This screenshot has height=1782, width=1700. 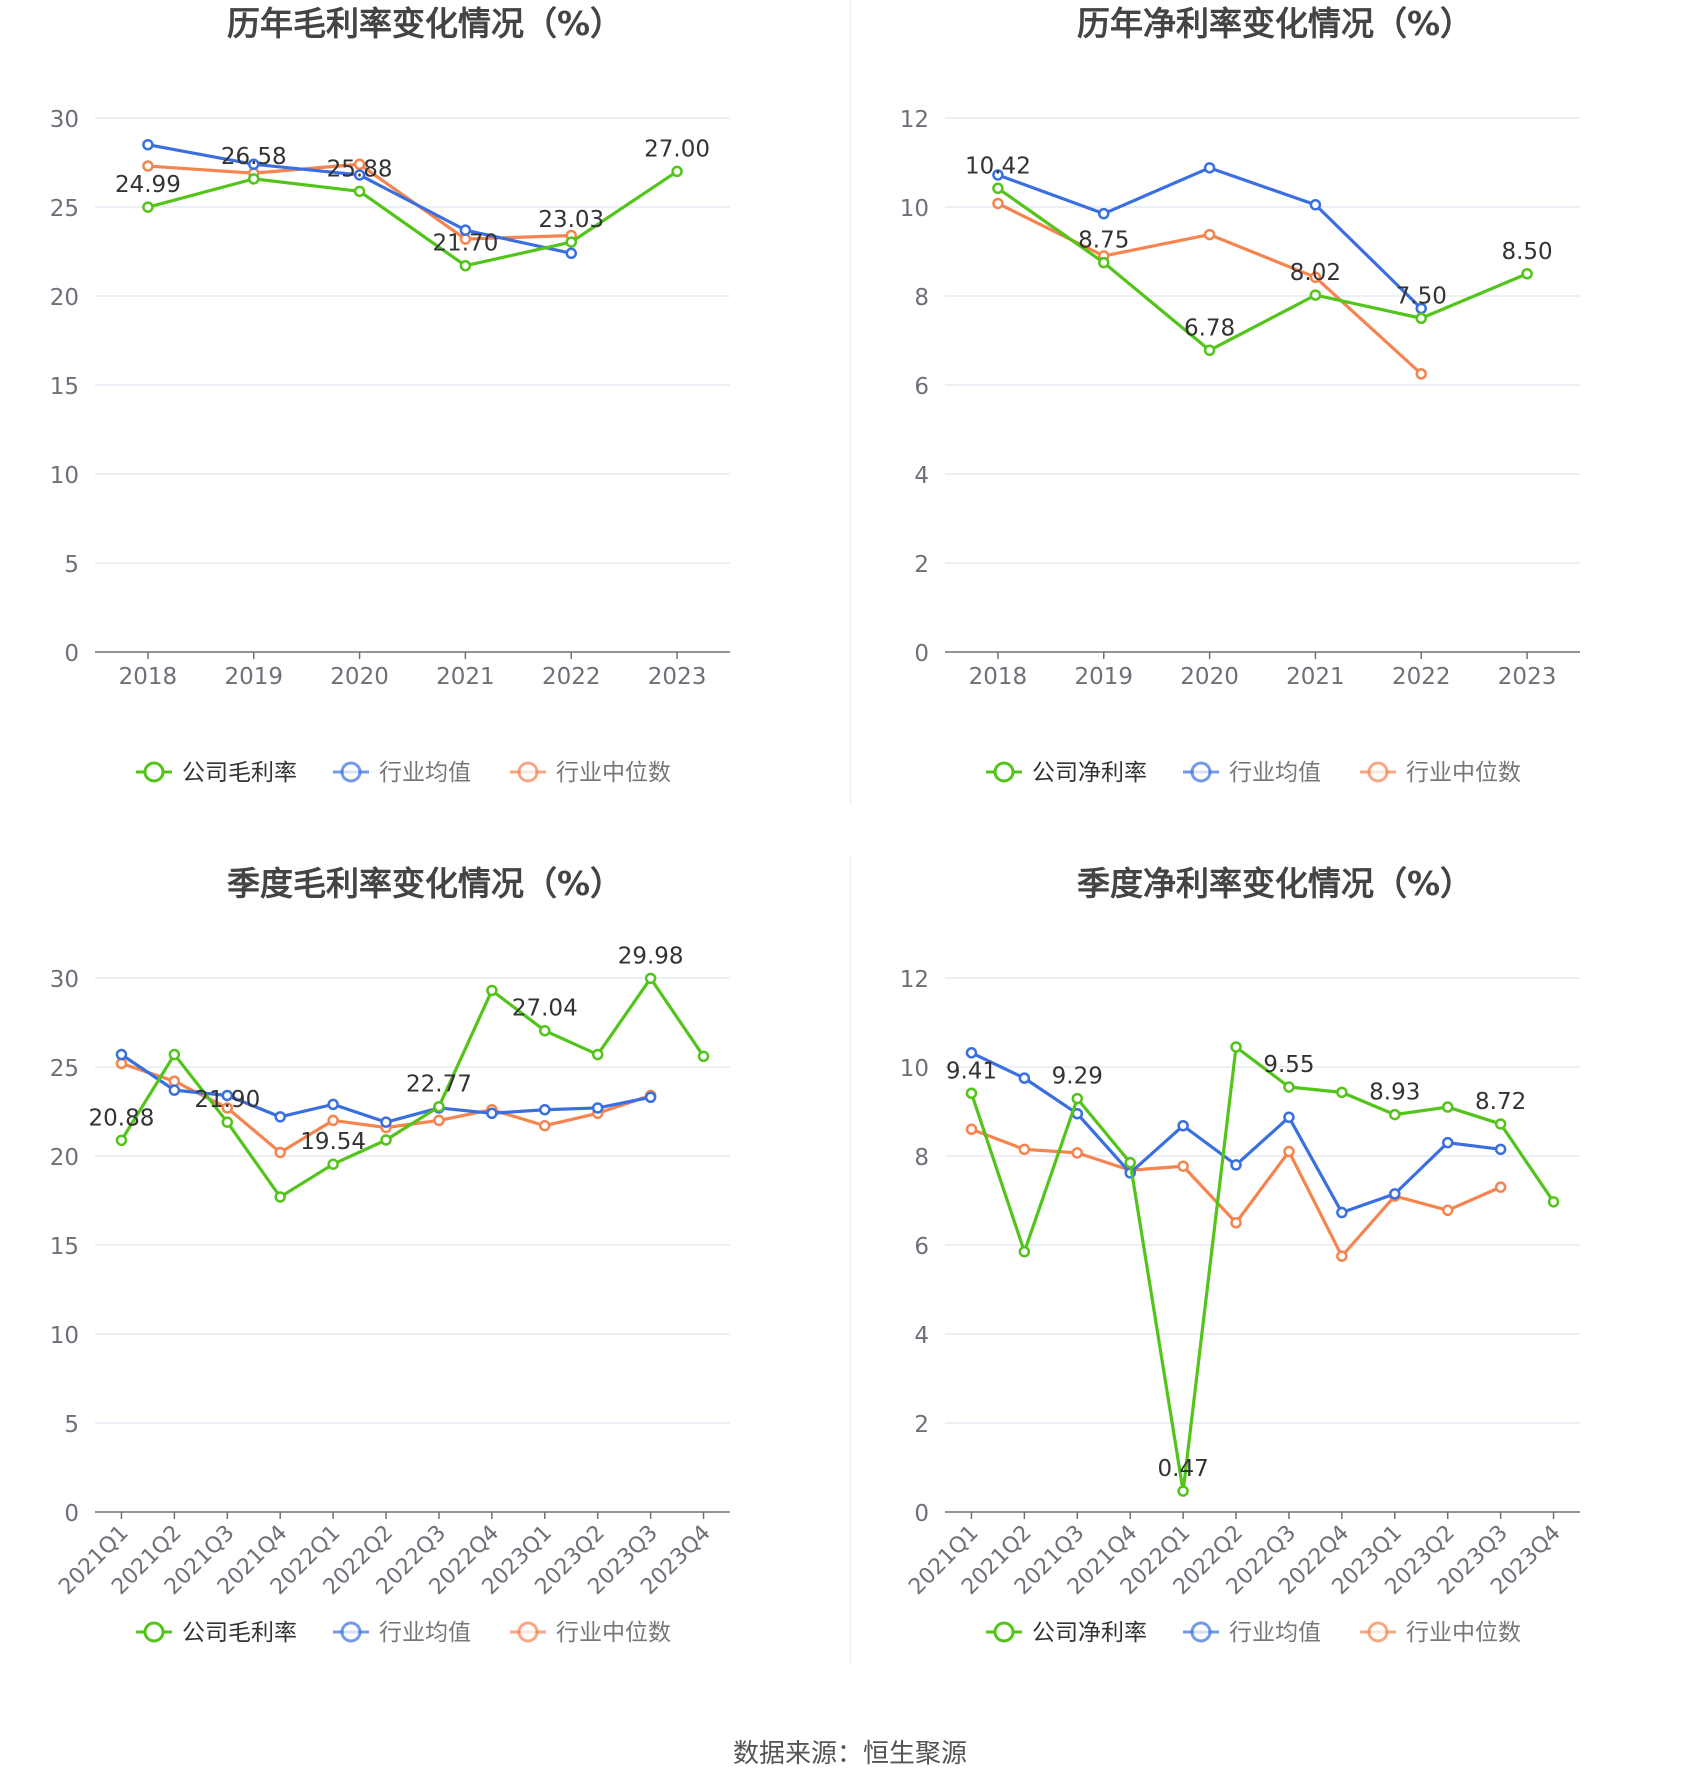 What do you see at coordinates (921, 387) in the screenshot?
I see `y-tick-label: 6` at bounding box center [921, 387].